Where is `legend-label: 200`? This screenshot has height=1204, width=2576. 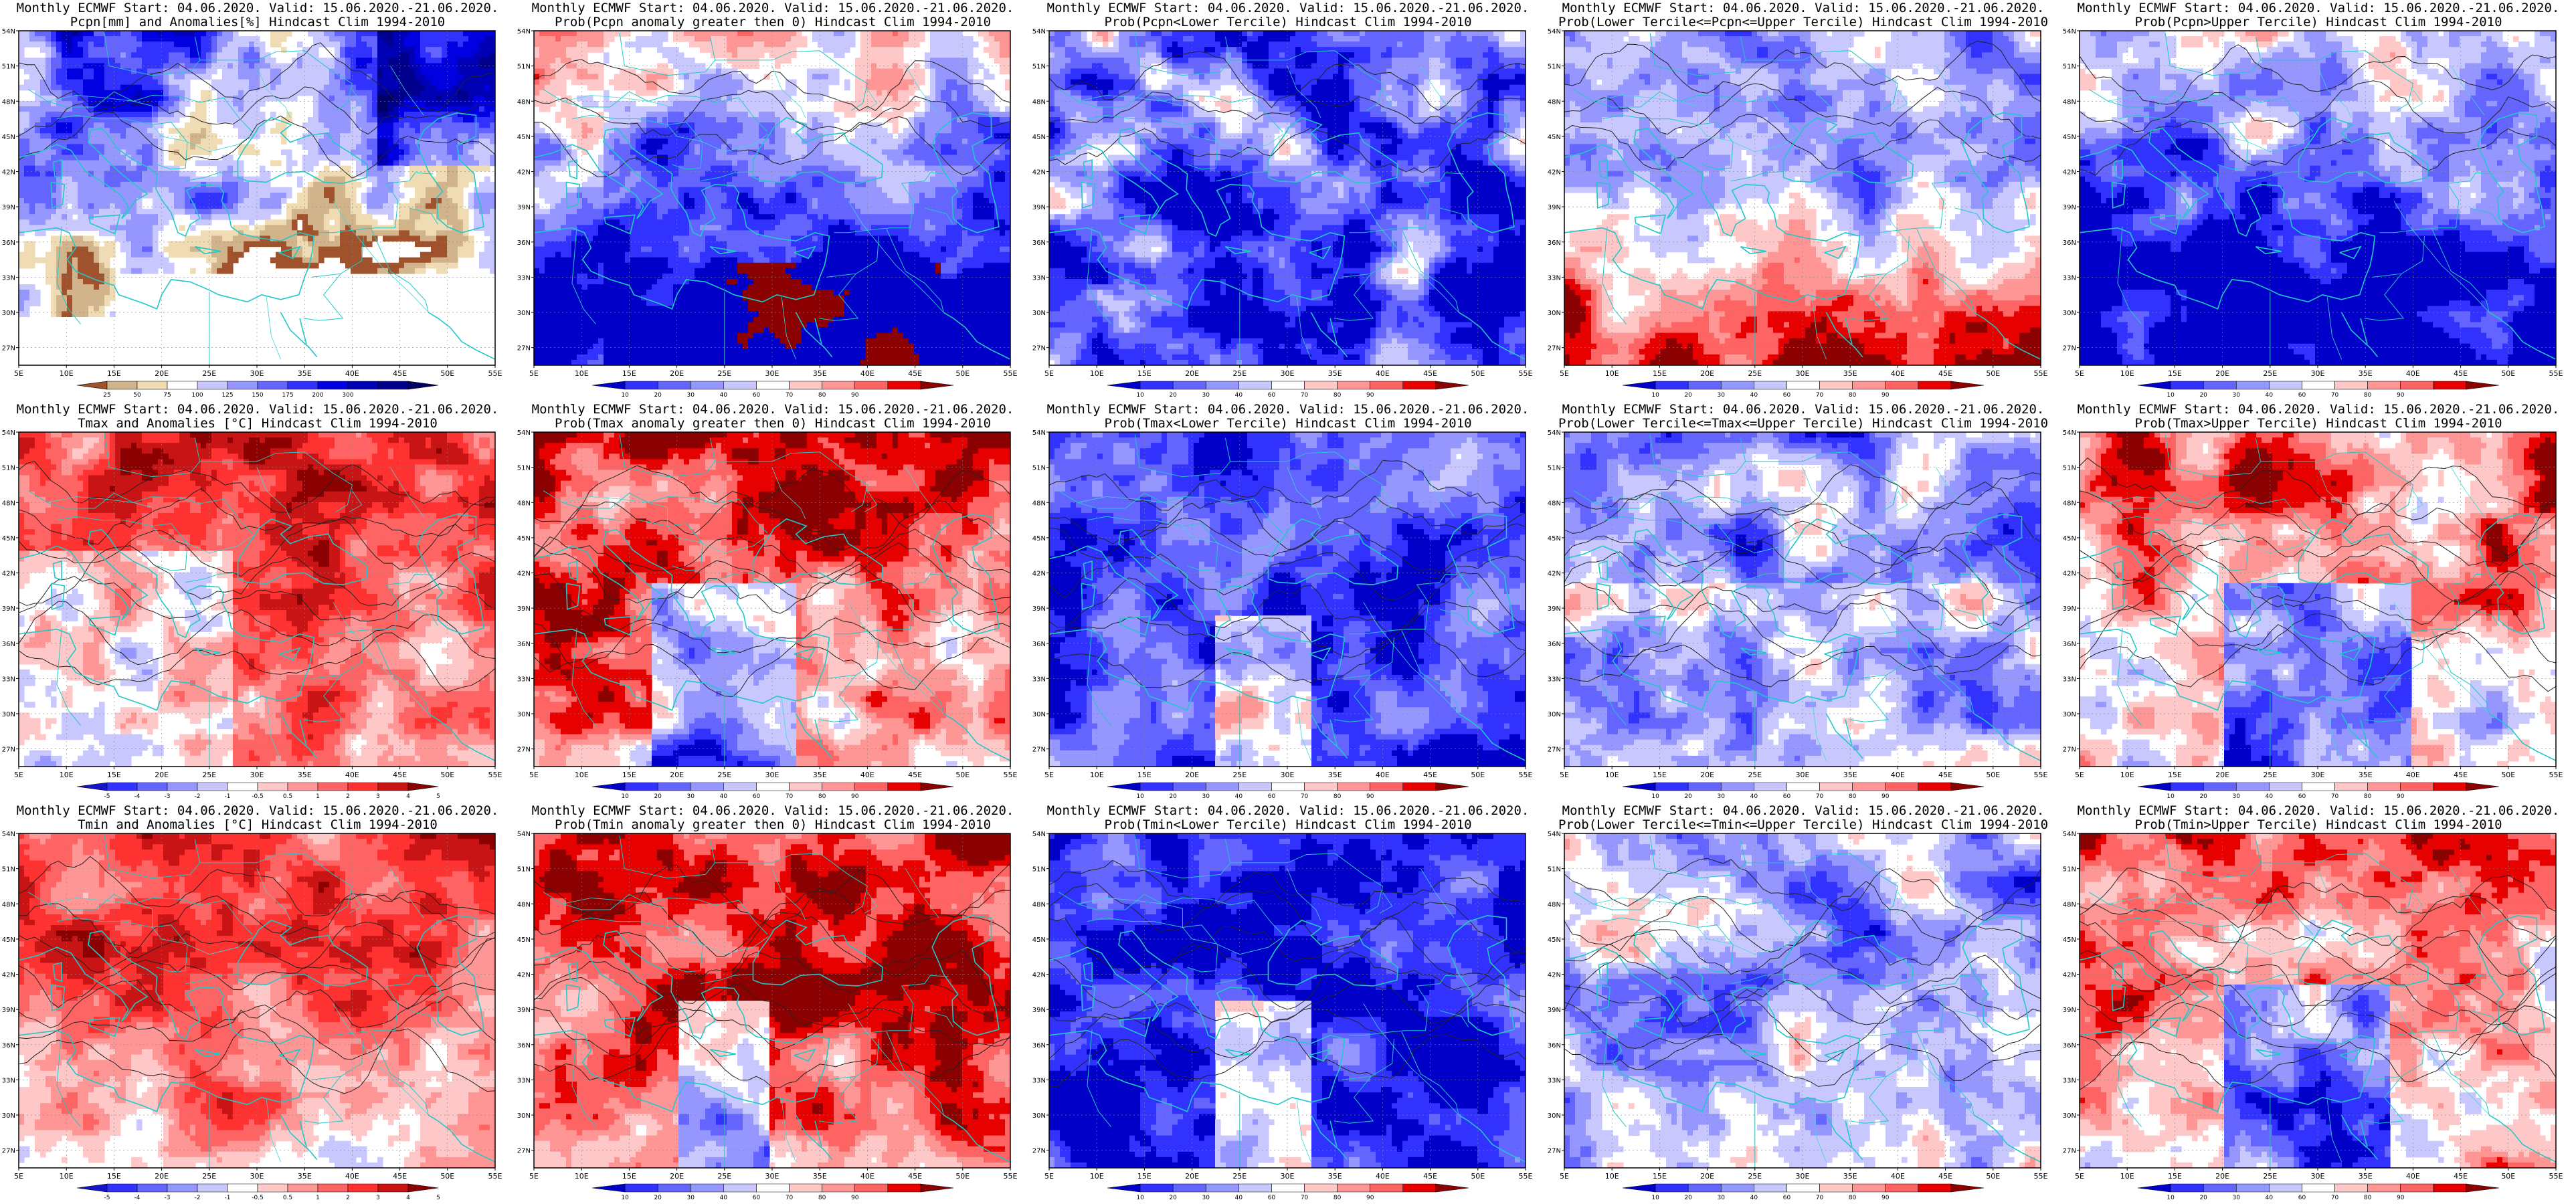 legend-label: 200 is located at coordinates (317, 395).